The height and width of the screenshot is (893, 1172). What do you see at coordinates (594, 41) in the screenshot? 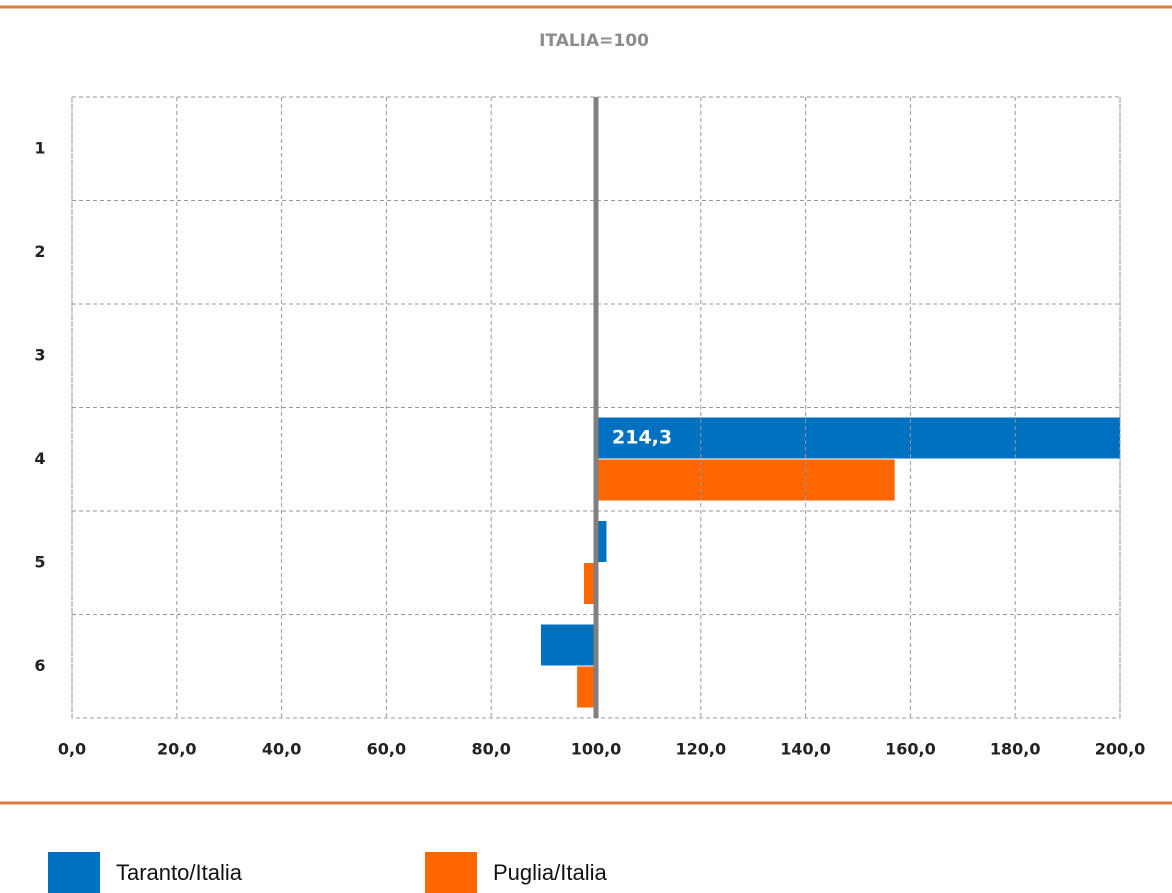
I see `chart-title: ITALIA=100` at bounding box center [594, 41].